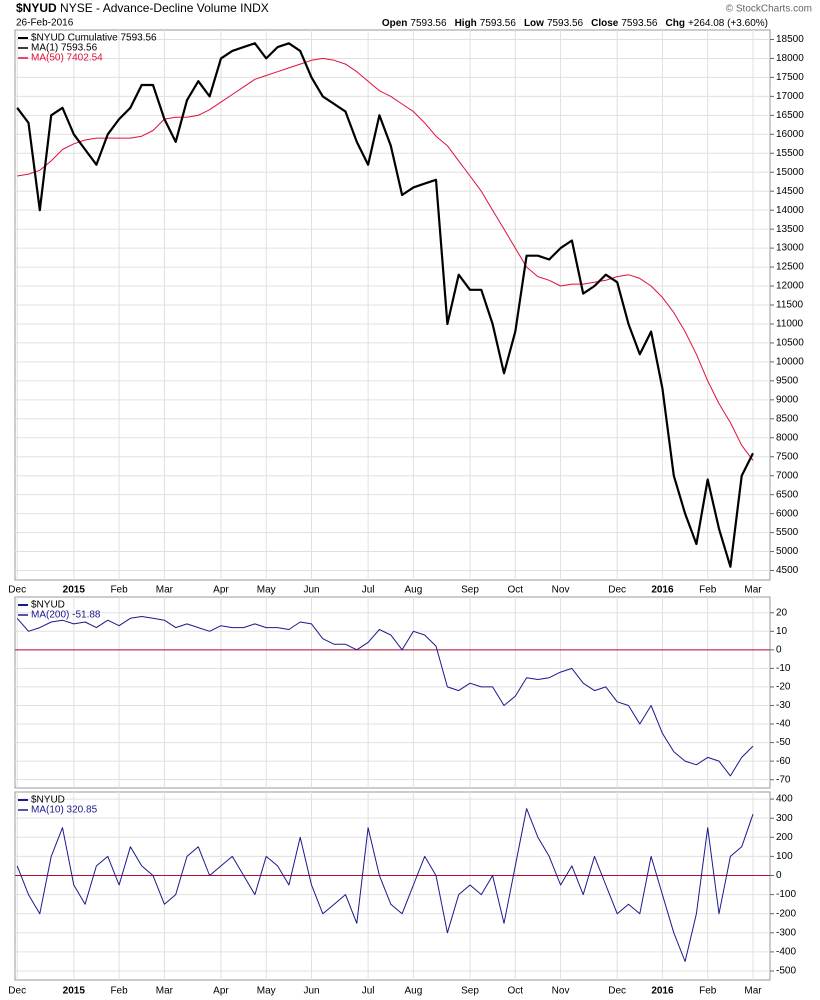 This screenshot has height=1000, width=820. Describe the element at coordinates (783, 687) in the screenshot. I see `y-tick-label: -20` at that location.